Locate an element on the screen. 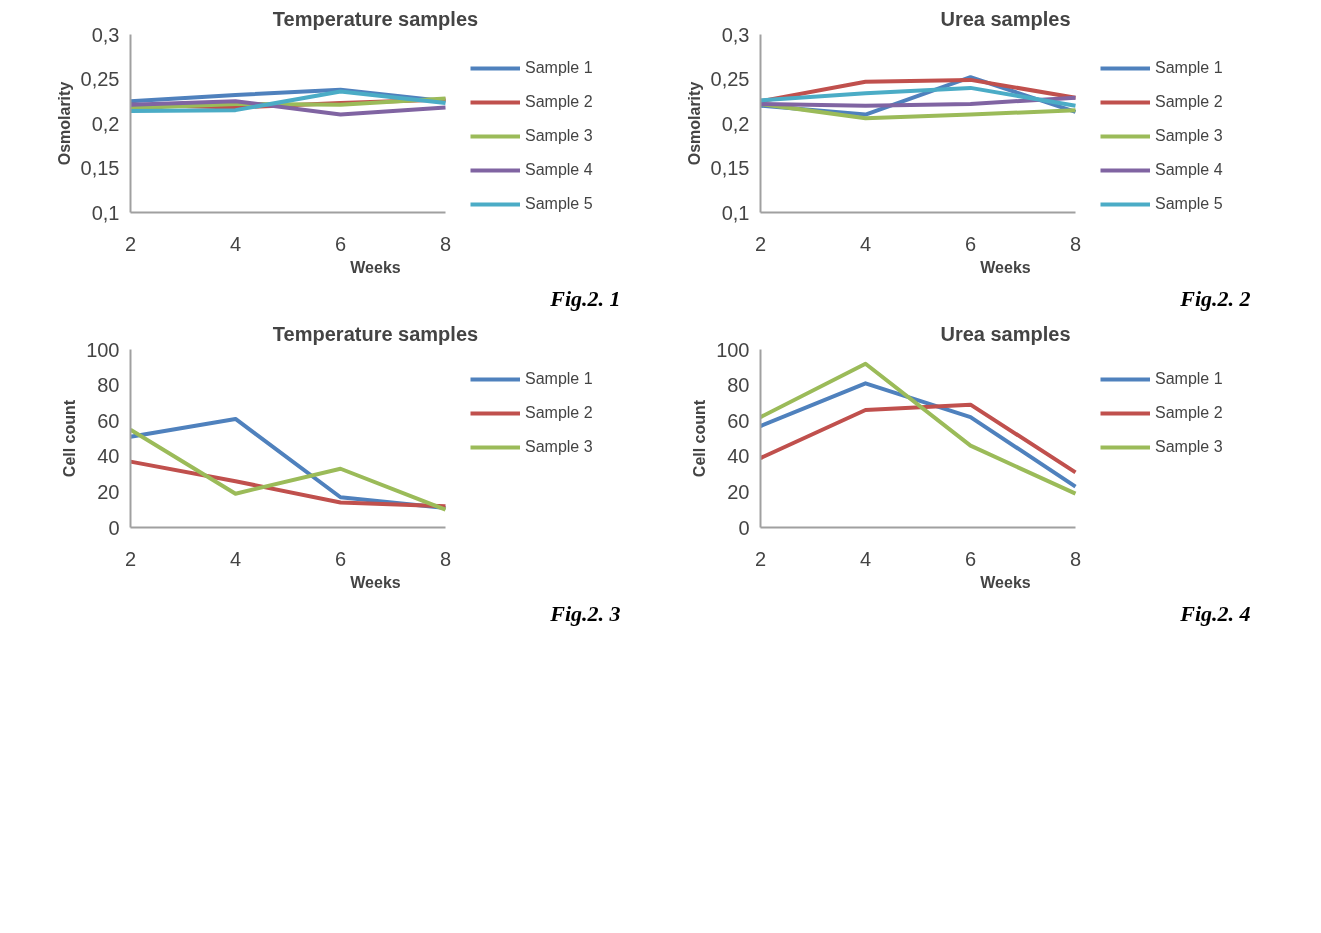 This screenshot has width=1321, height=933. caption: Fig.2. 4 is located at coordinates (1215, 613).